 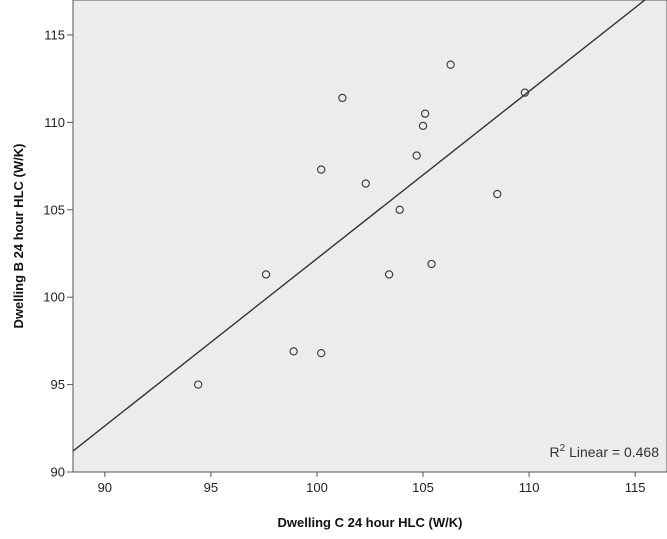 What do you see at coordinates (54, 297) in the screenshot?
I see `y-tick-label: 100` at bounding box center [54, 297].